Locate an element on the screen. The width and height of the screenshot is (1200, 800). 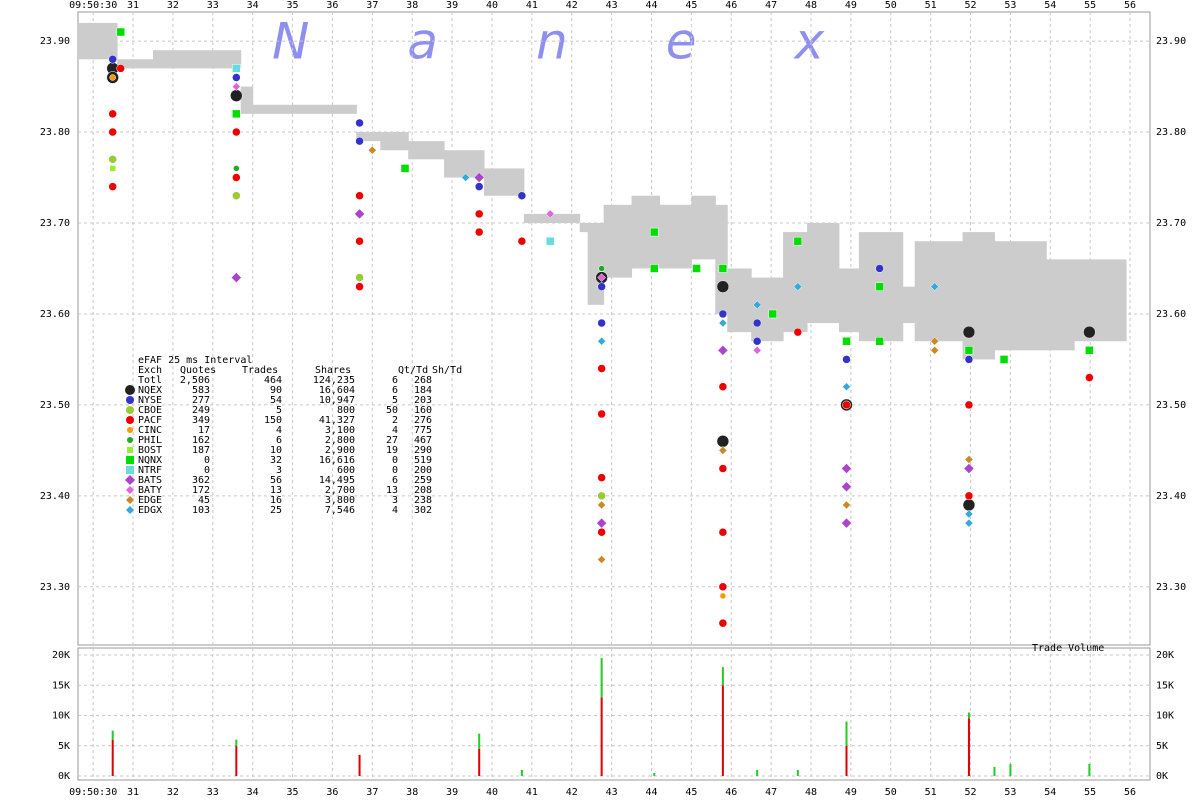
stats-cell: 3 is located at coordinates (395, 500).